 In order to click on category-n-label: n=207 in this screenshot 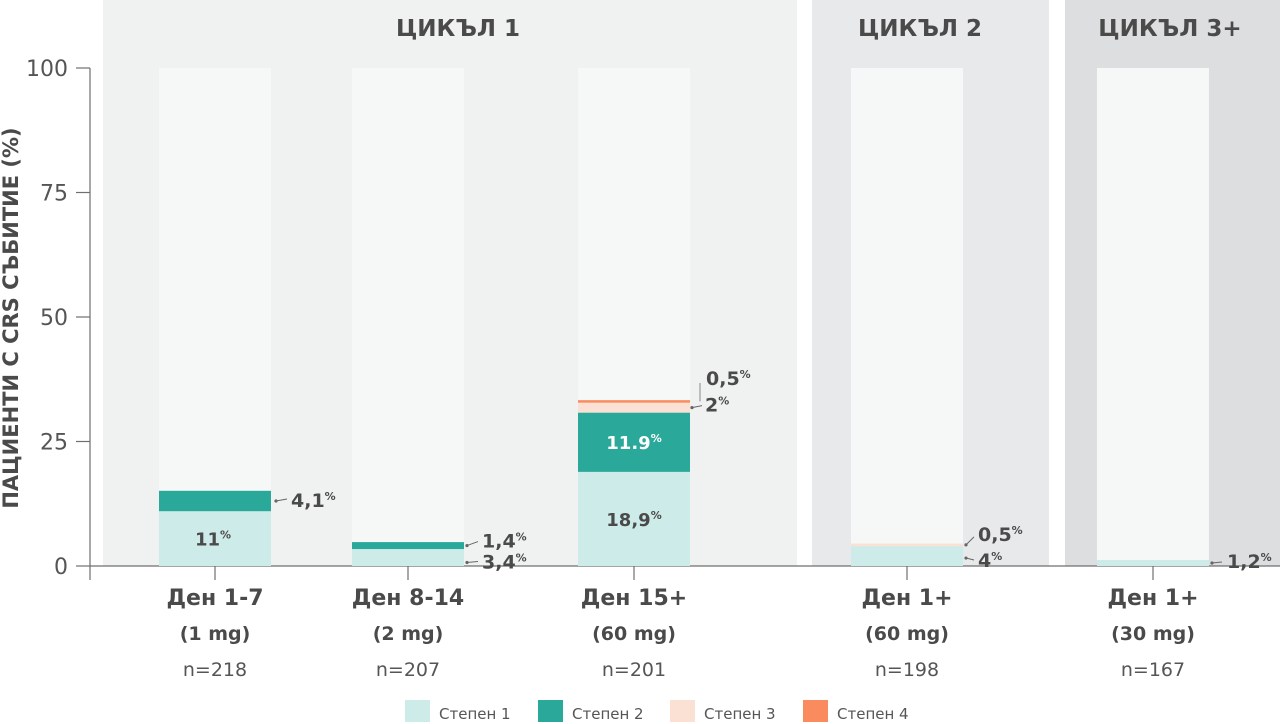, I will do `click(408, 670)`.